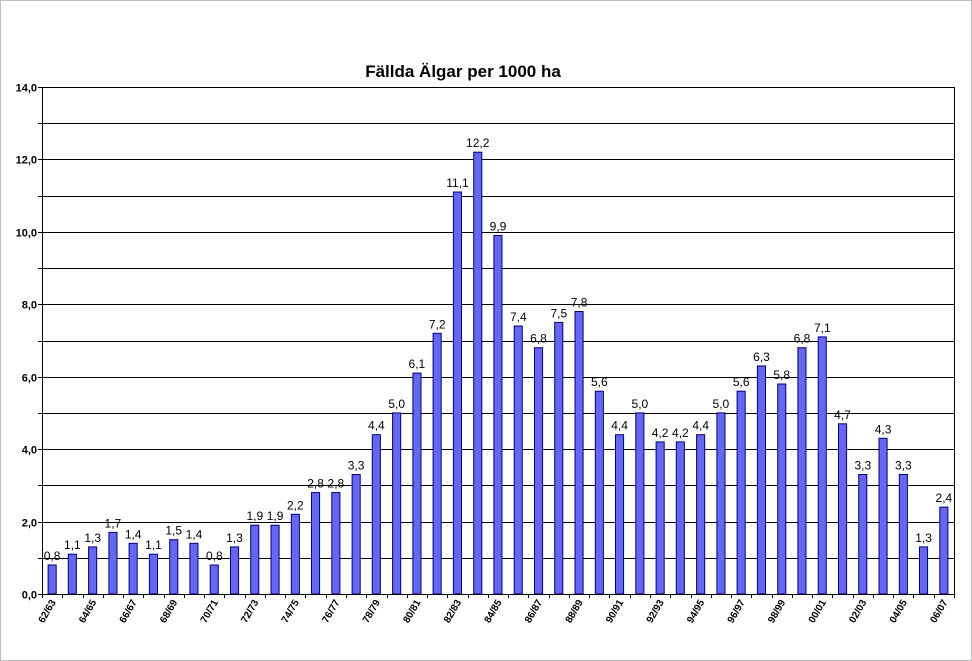 This screenshot has width=972, height=661. Describe the element at coordinates (777, 612) in the screenshot. I see `x-tick-label: 98/99` at that location.